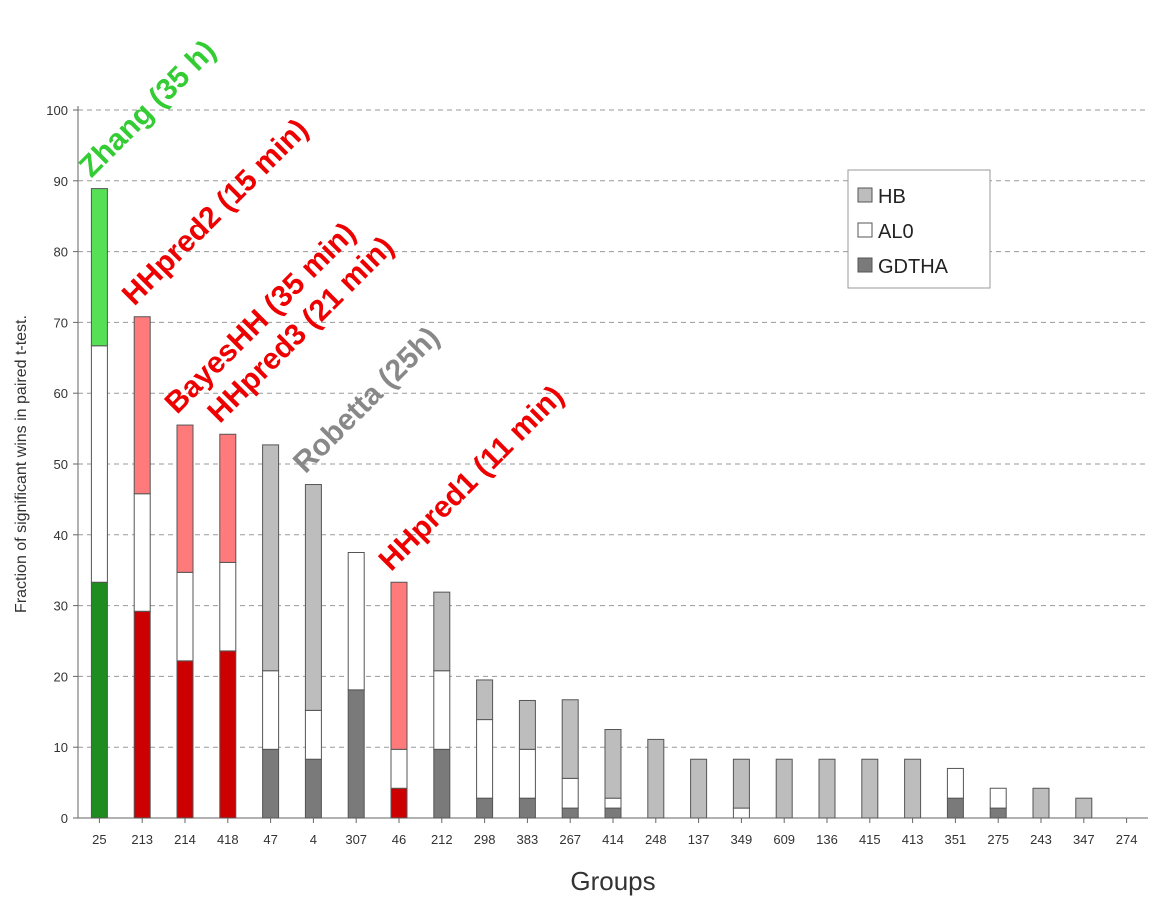 The width and height of the screenshot is (1167, 900). Describe the element at coordinates (442, 839) in the screenshot. I see `x-tick-label: 212` at that location.